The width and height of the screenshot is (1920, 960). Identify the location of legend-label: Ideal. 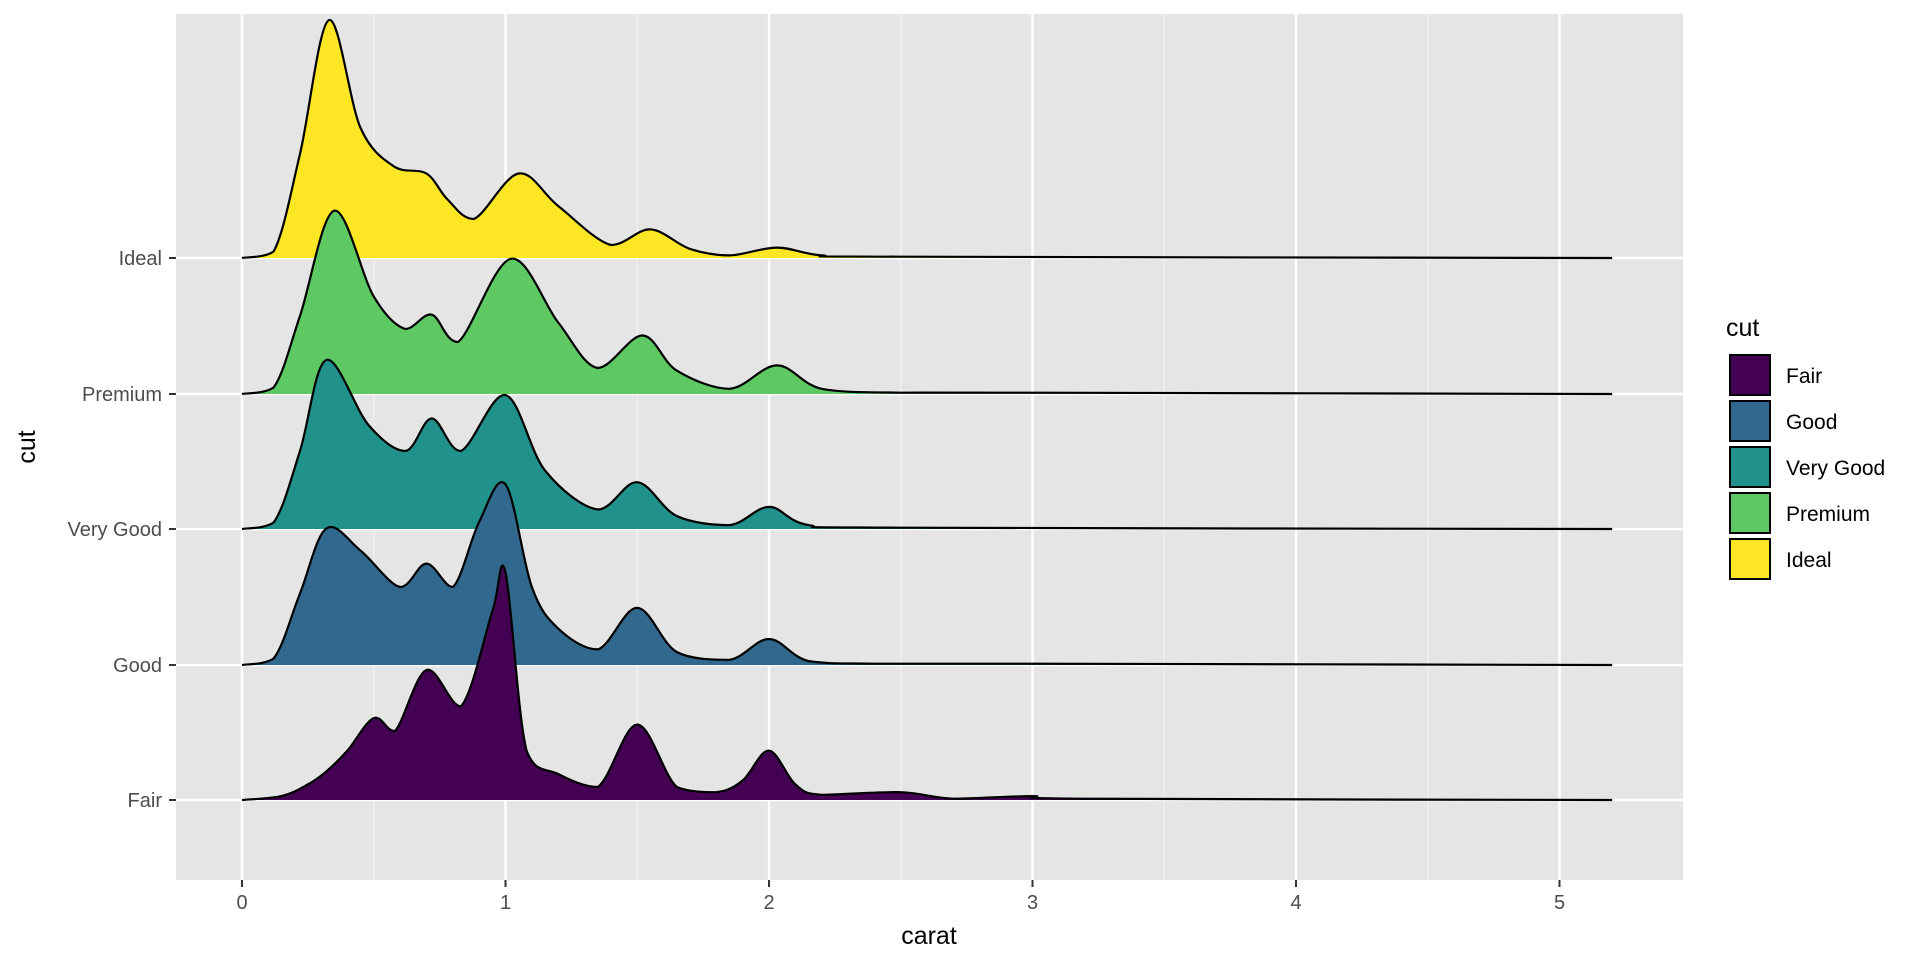
(1809, 560).